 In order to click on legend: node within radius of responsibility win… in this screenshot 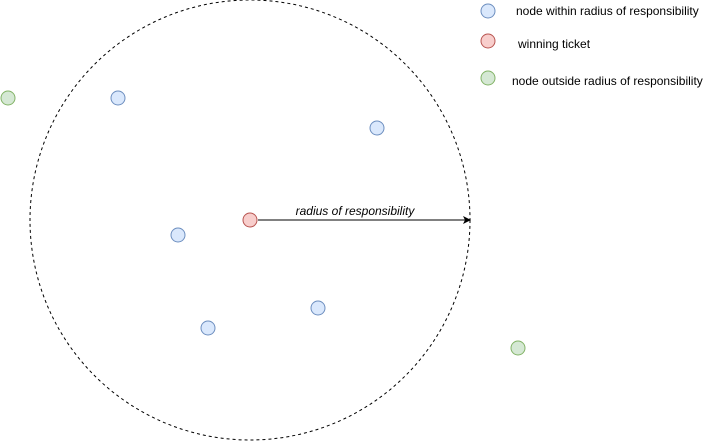, I will do `click(591, 45)`.